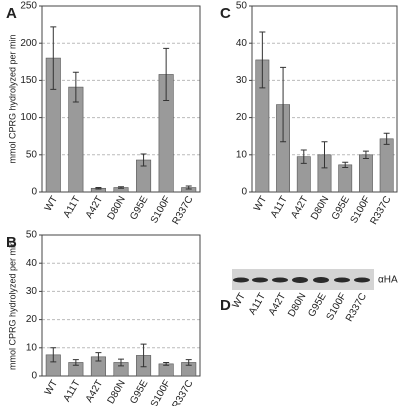 The width and height of the screenshot is (410, 406). What do you see at coordinates (239, 300) in the screenshot?
I see `lane-label: WT` at bounding box center [239, 300].